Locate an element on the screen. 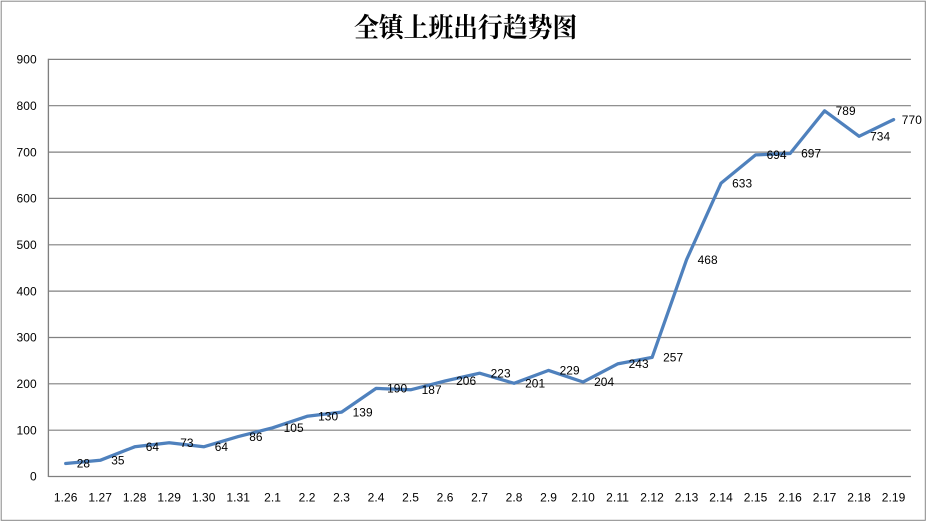  svg-text: 257 is located at coordinates (673, 358).